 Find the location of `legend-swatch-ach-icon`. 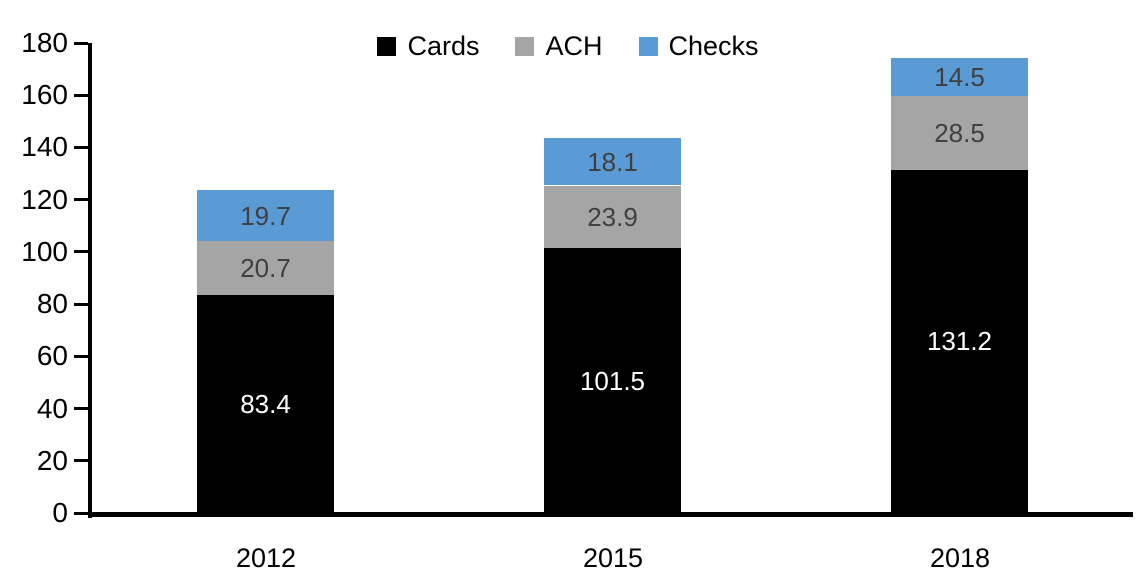

legend-swatch-ach-icon is located at coordinates (525, 46).